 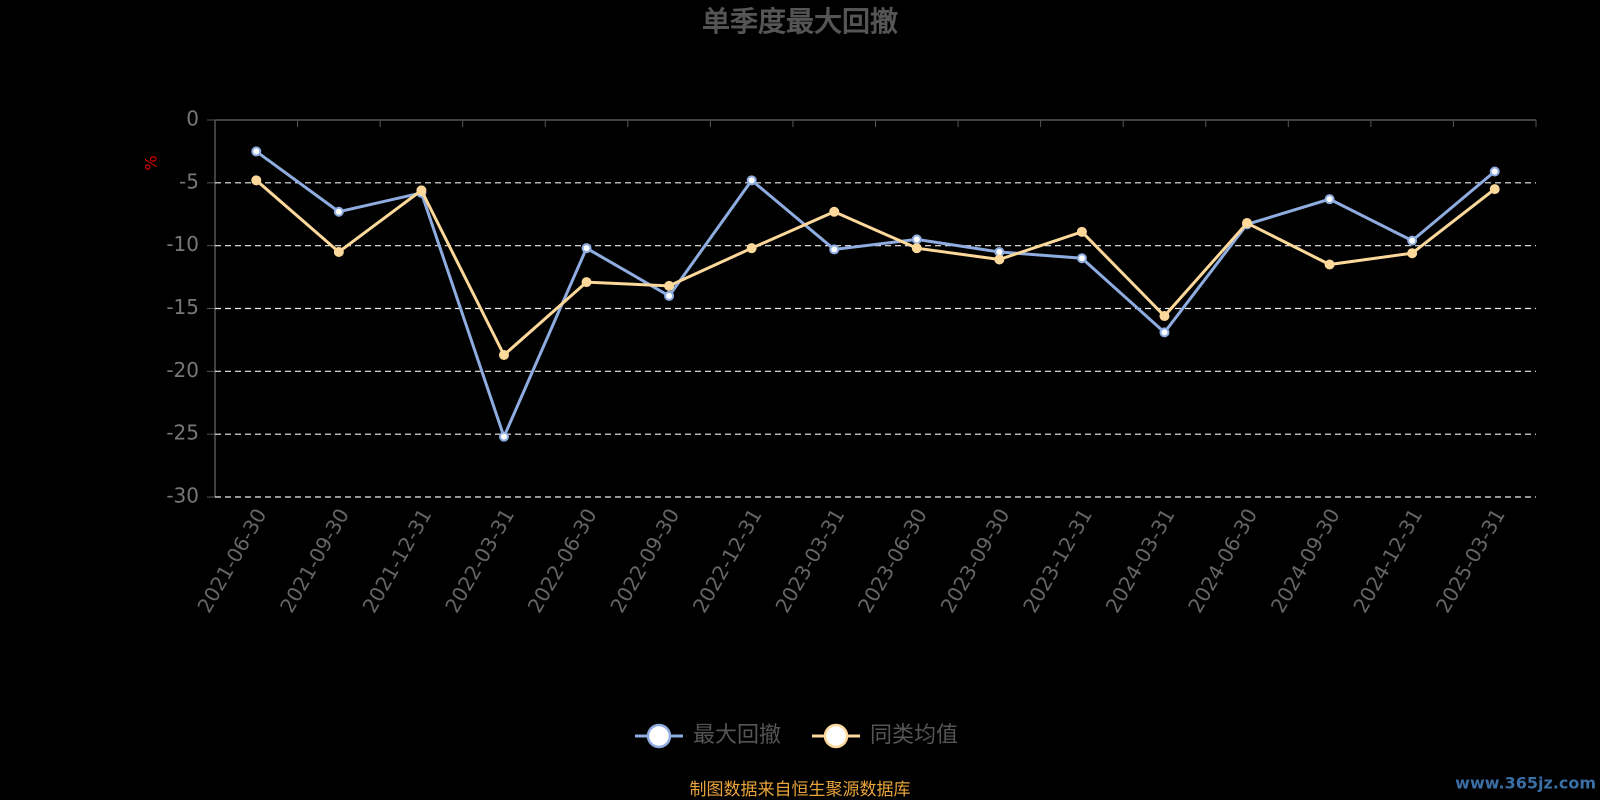 I want to click on x-tick-label: 2024-12-31, so click(x=1387, y=560).